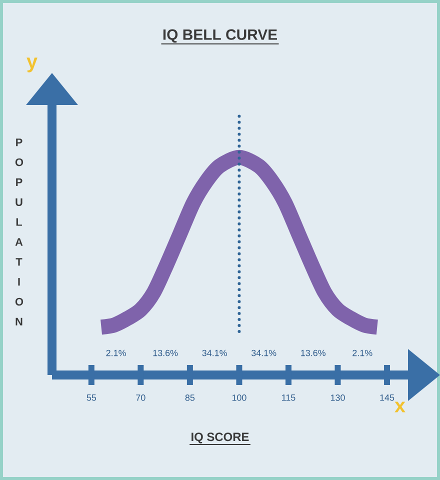 This screenshot has width=440, height=480. I want to click on x-tick-label: 130, so click(337, 397).